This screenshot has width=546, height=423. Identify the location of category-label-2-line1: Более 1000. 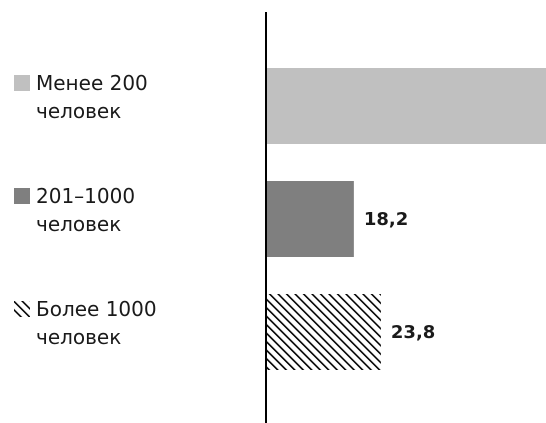
(96, 309).